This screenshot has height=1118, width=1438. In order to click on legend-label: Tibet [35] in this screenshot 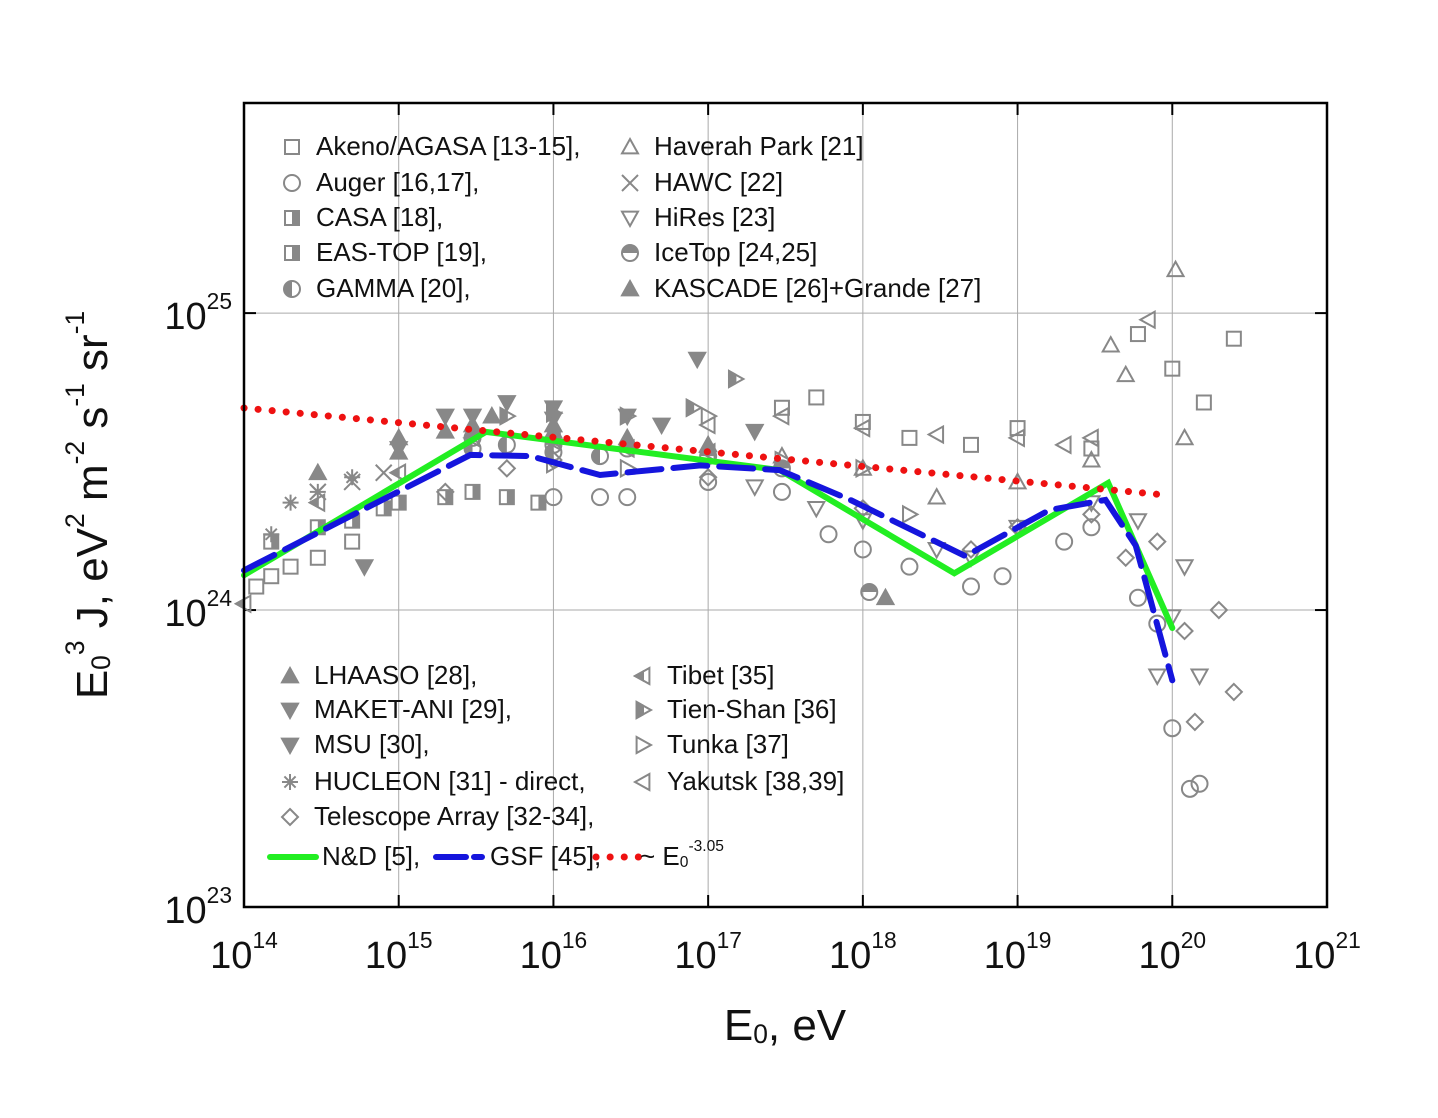, I will do `click(720, 675)`.